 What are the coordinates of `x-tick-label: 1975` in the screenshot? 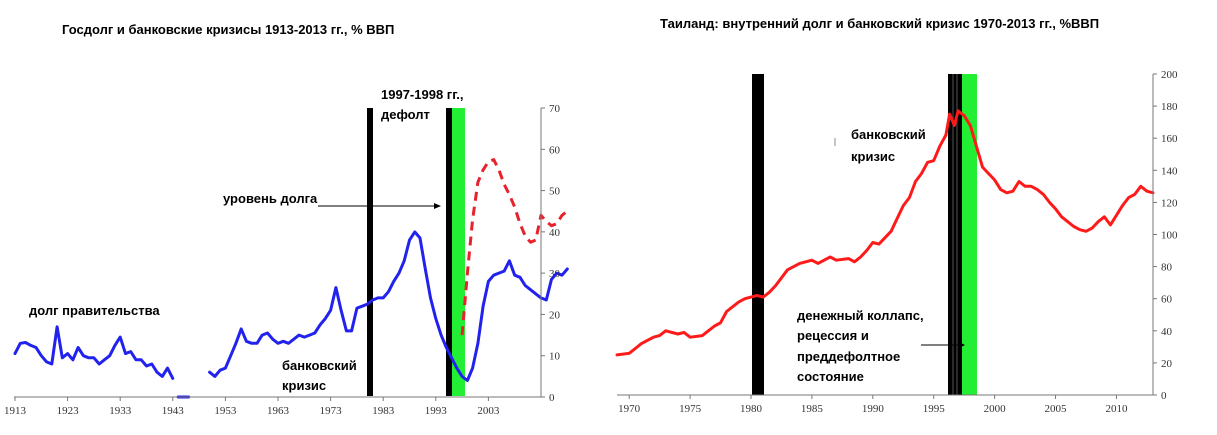 It's located at (690, 409).